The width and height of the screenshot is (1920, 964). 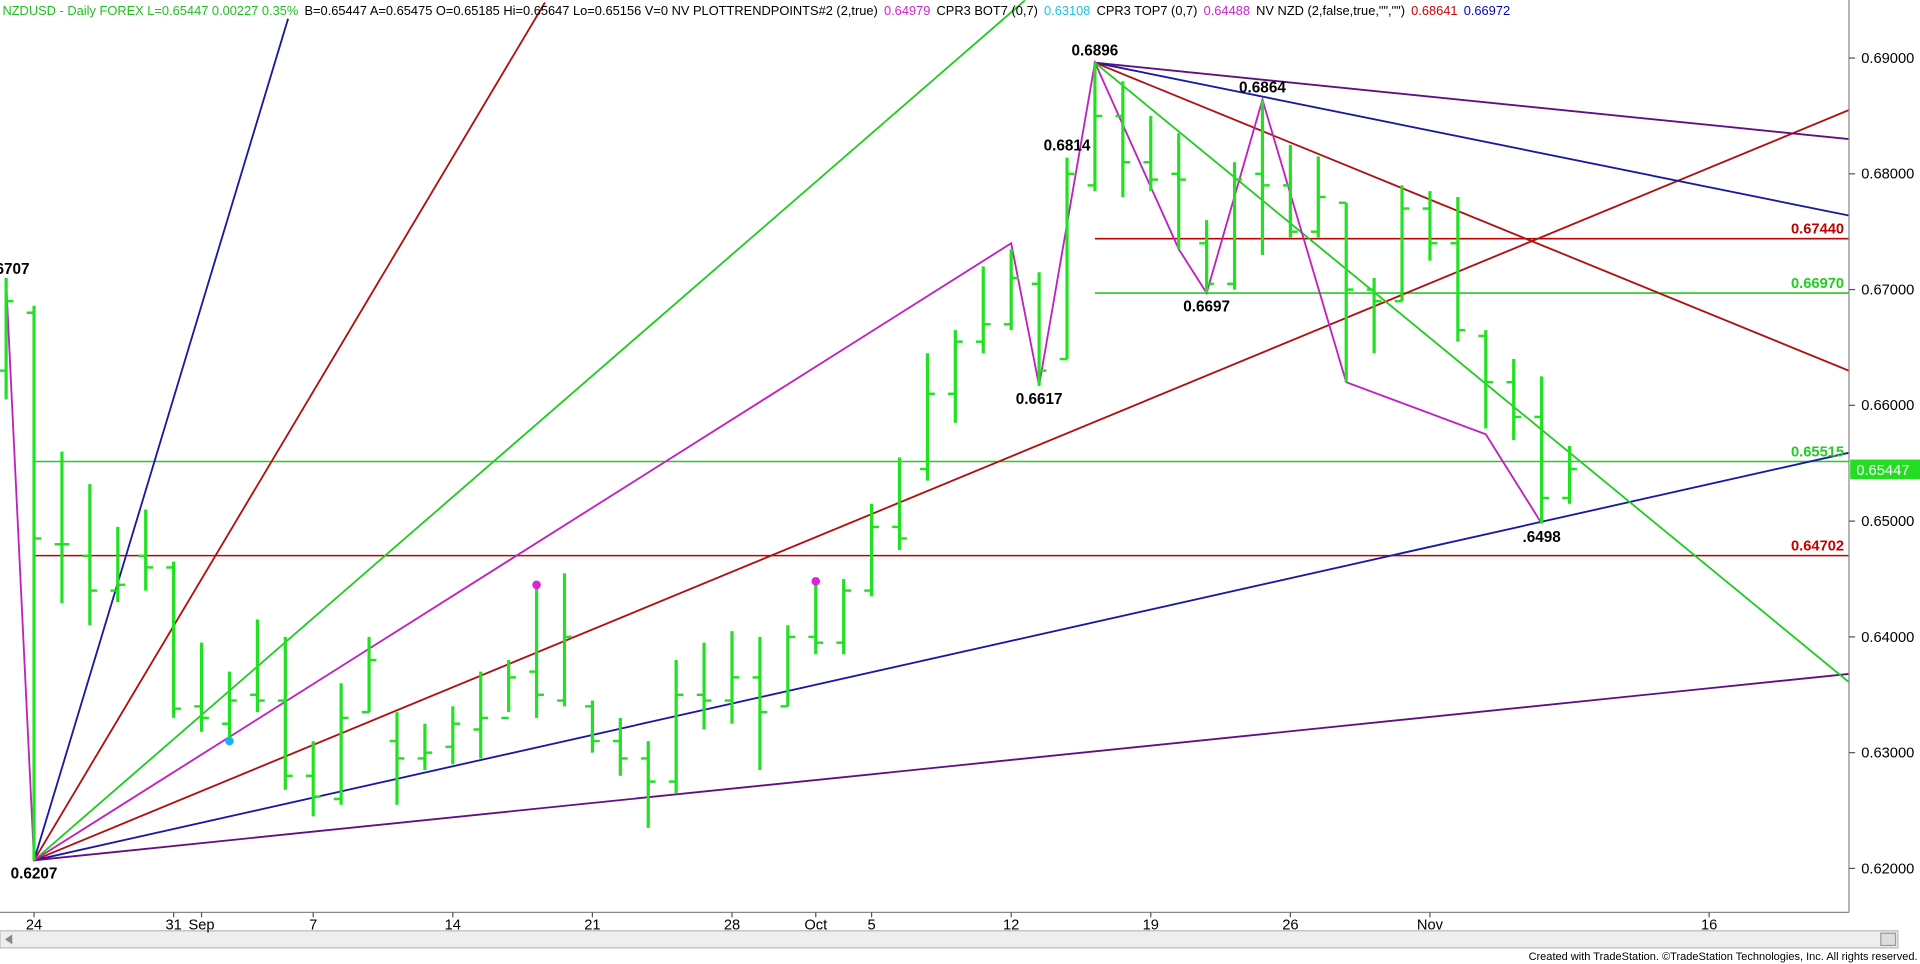 What do you see at coordinates (1434, 10) in the screenshot?
I see `header-segment: 0.68641` at bounding box center [1434, 10].